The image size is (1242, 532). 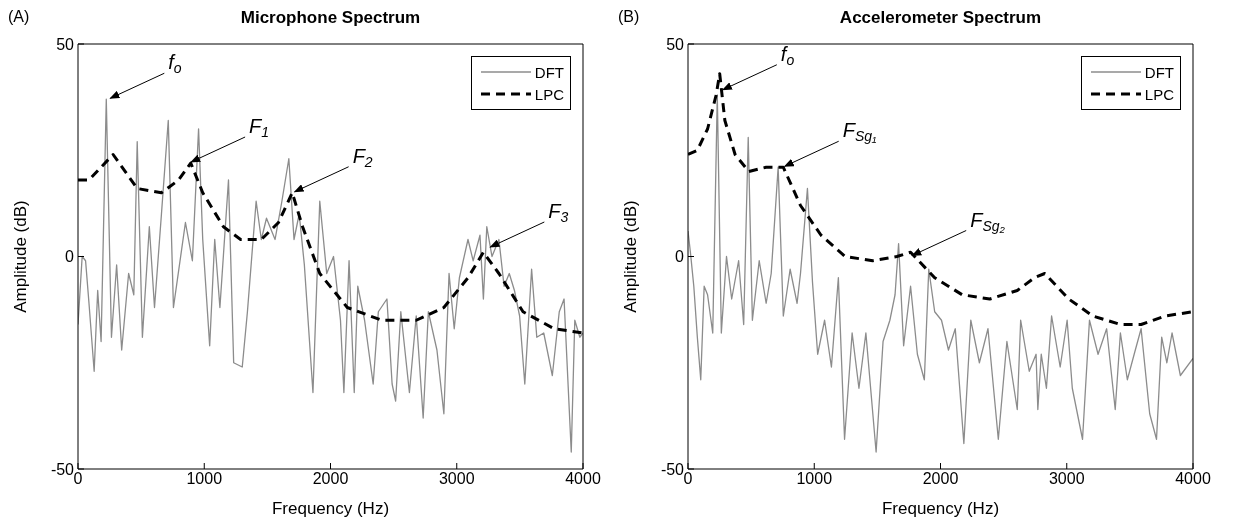 What do you see at coordinates (558, 213) in the screenshot?
I see `annotation: F$_{3}$` at bounding box center [558, 213].